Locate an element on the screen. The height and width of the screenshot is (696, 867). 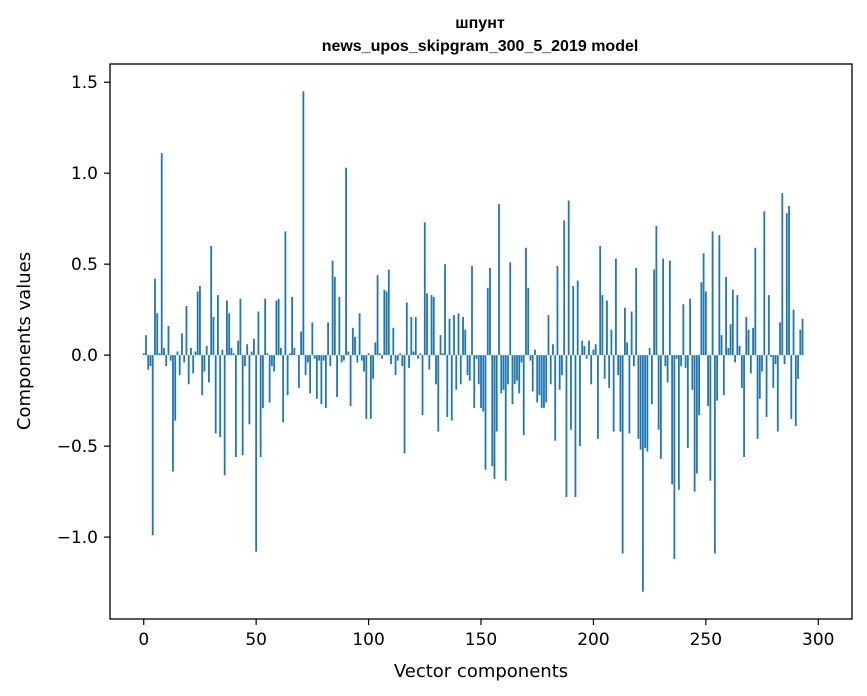
x-tick-label: 250 is located at coordinates (706, 640).